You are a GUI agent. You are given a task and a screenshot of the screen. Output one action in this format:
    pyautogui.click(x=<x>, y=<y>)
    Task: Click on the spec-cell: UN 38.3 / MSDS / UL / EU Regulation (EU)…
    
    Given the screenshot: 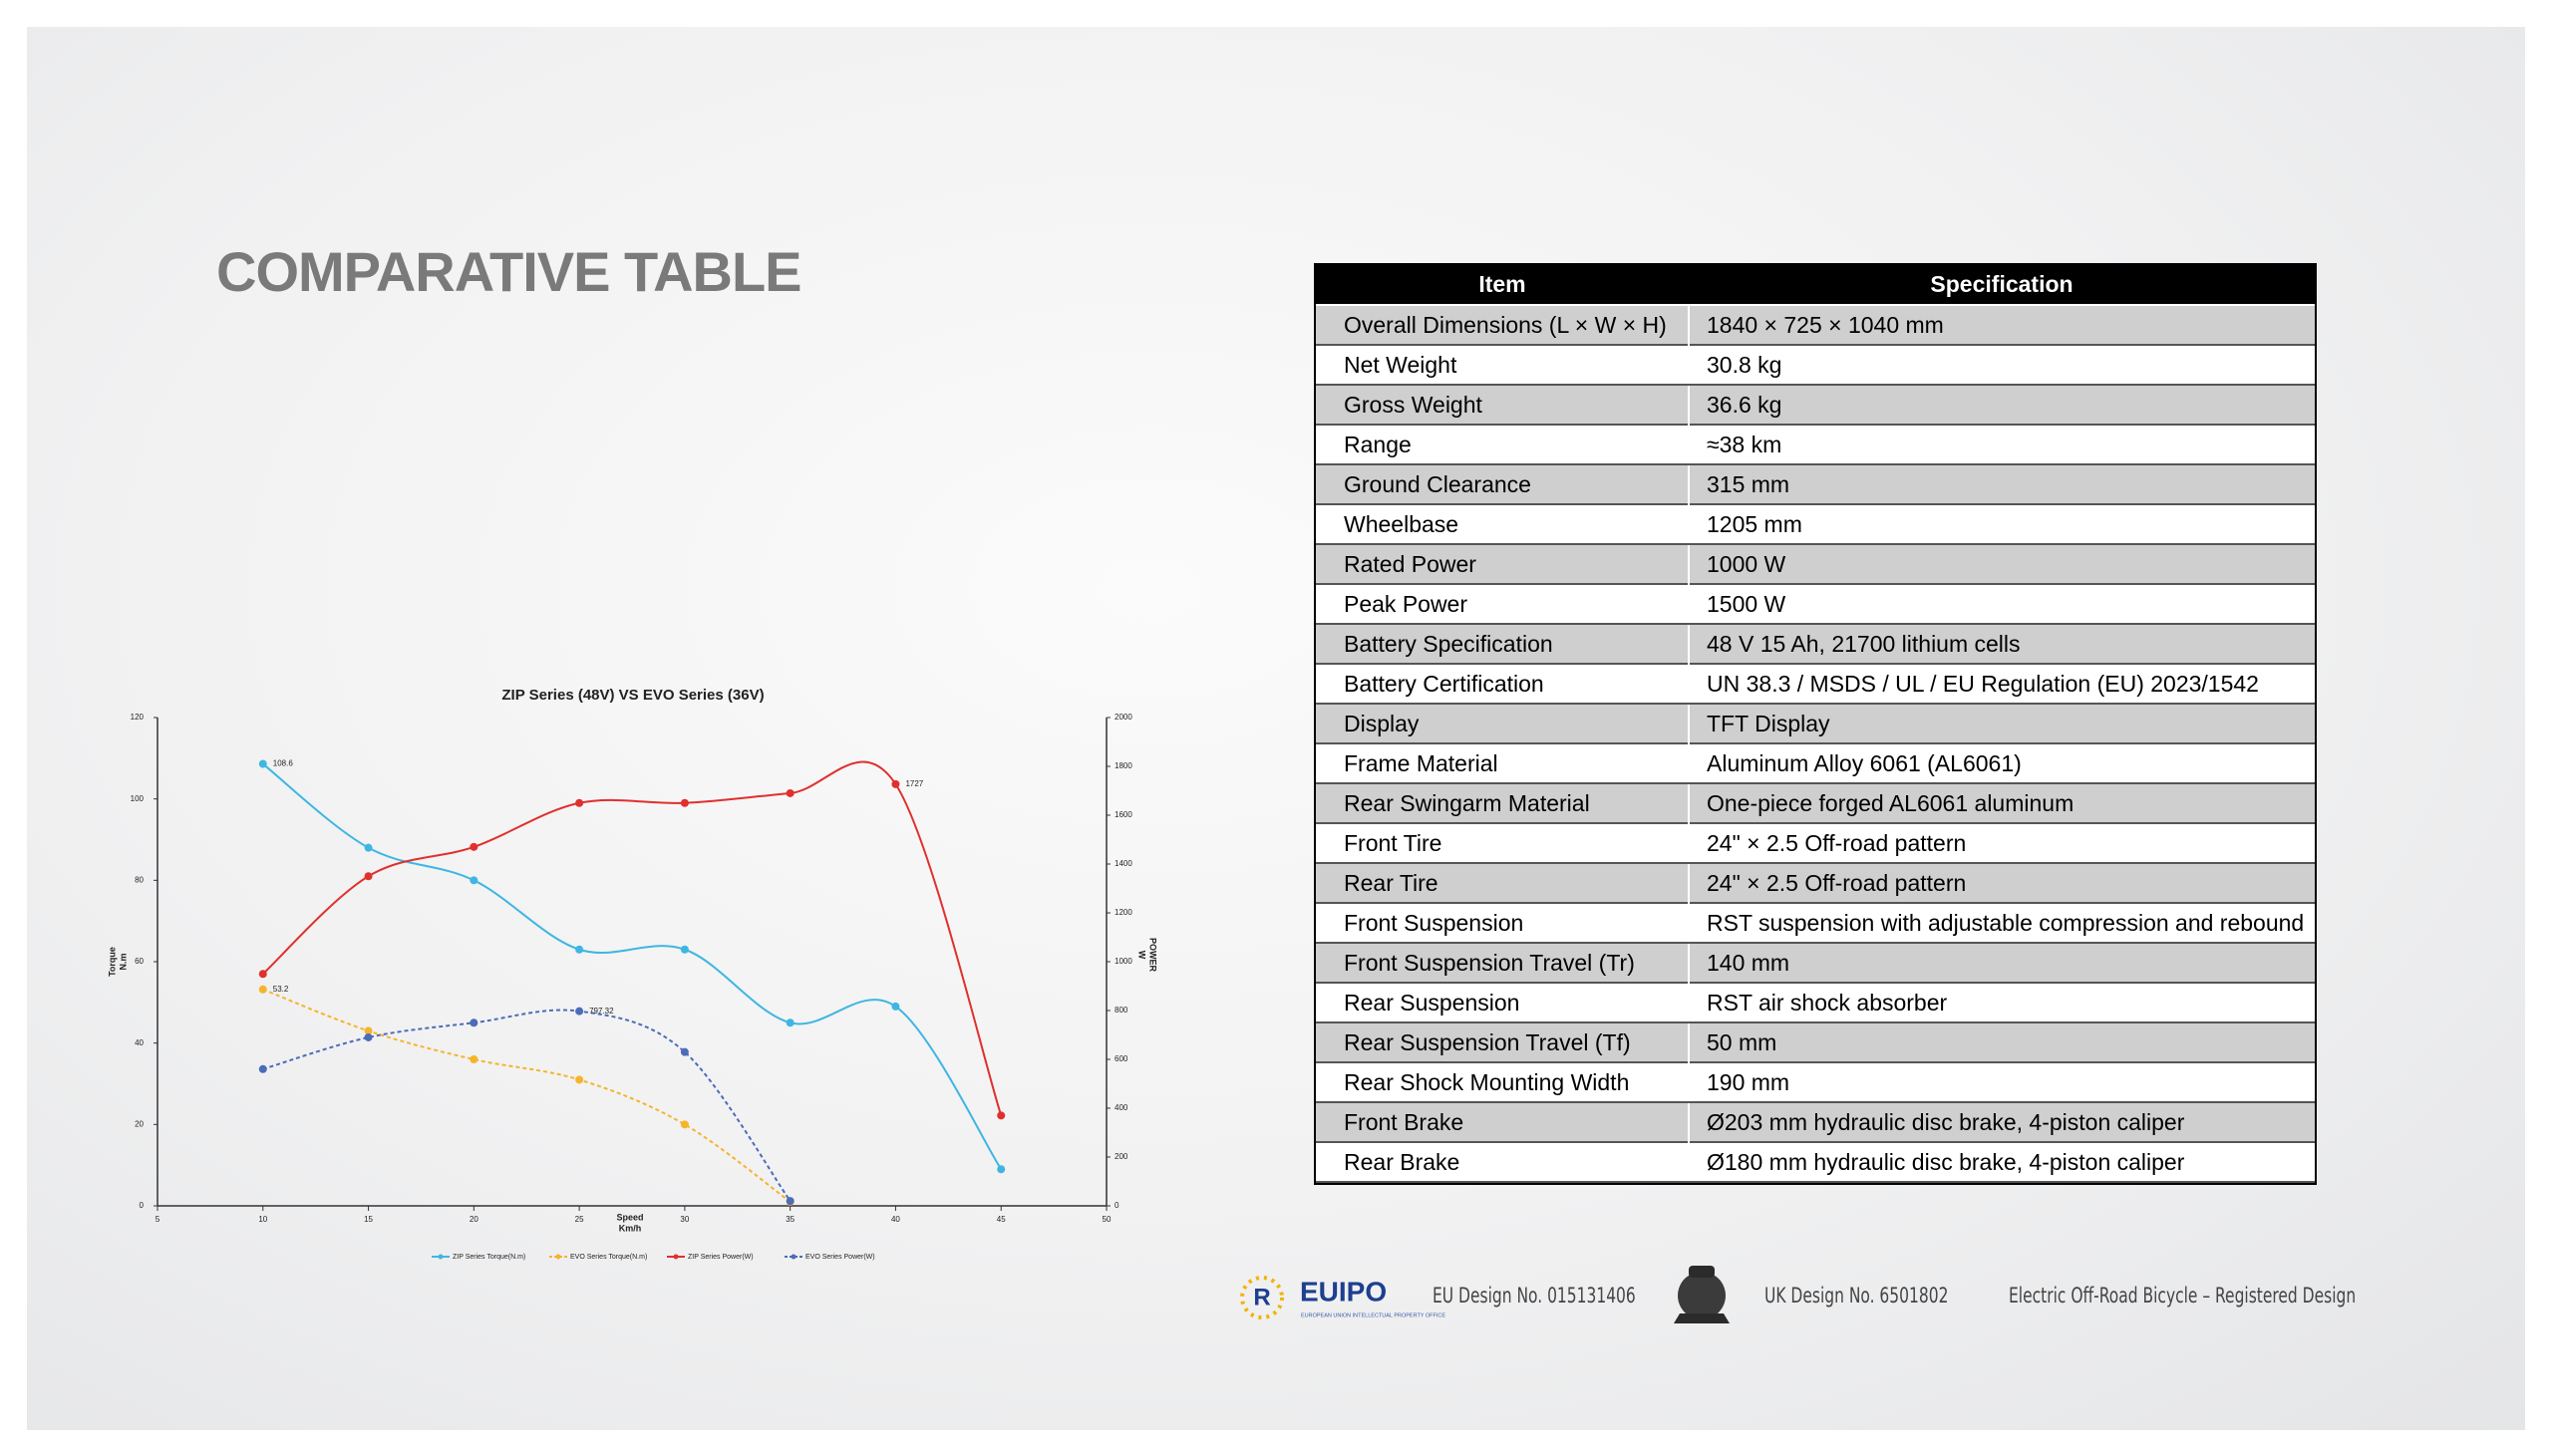 What is the action you would take?
    pyautogui.click(x=2002, y=684)
    